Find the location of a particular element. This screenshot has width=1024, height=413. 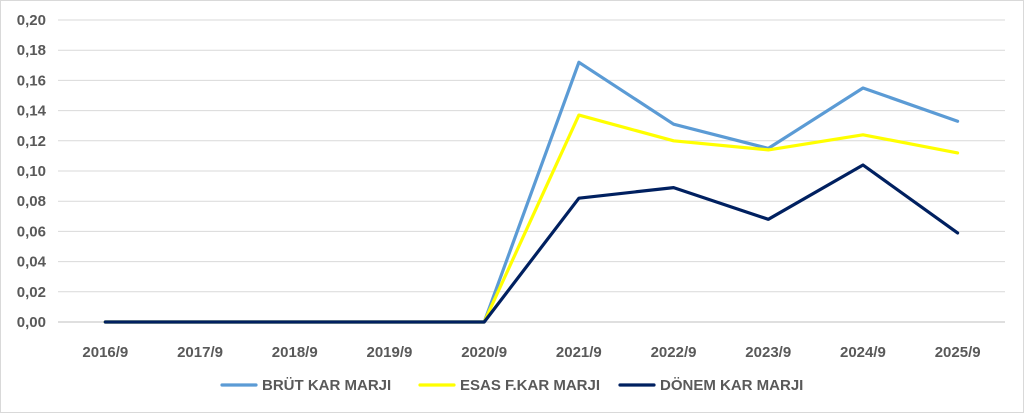

x-tick-label: 2019/9 is located at coordinates (390, 352).